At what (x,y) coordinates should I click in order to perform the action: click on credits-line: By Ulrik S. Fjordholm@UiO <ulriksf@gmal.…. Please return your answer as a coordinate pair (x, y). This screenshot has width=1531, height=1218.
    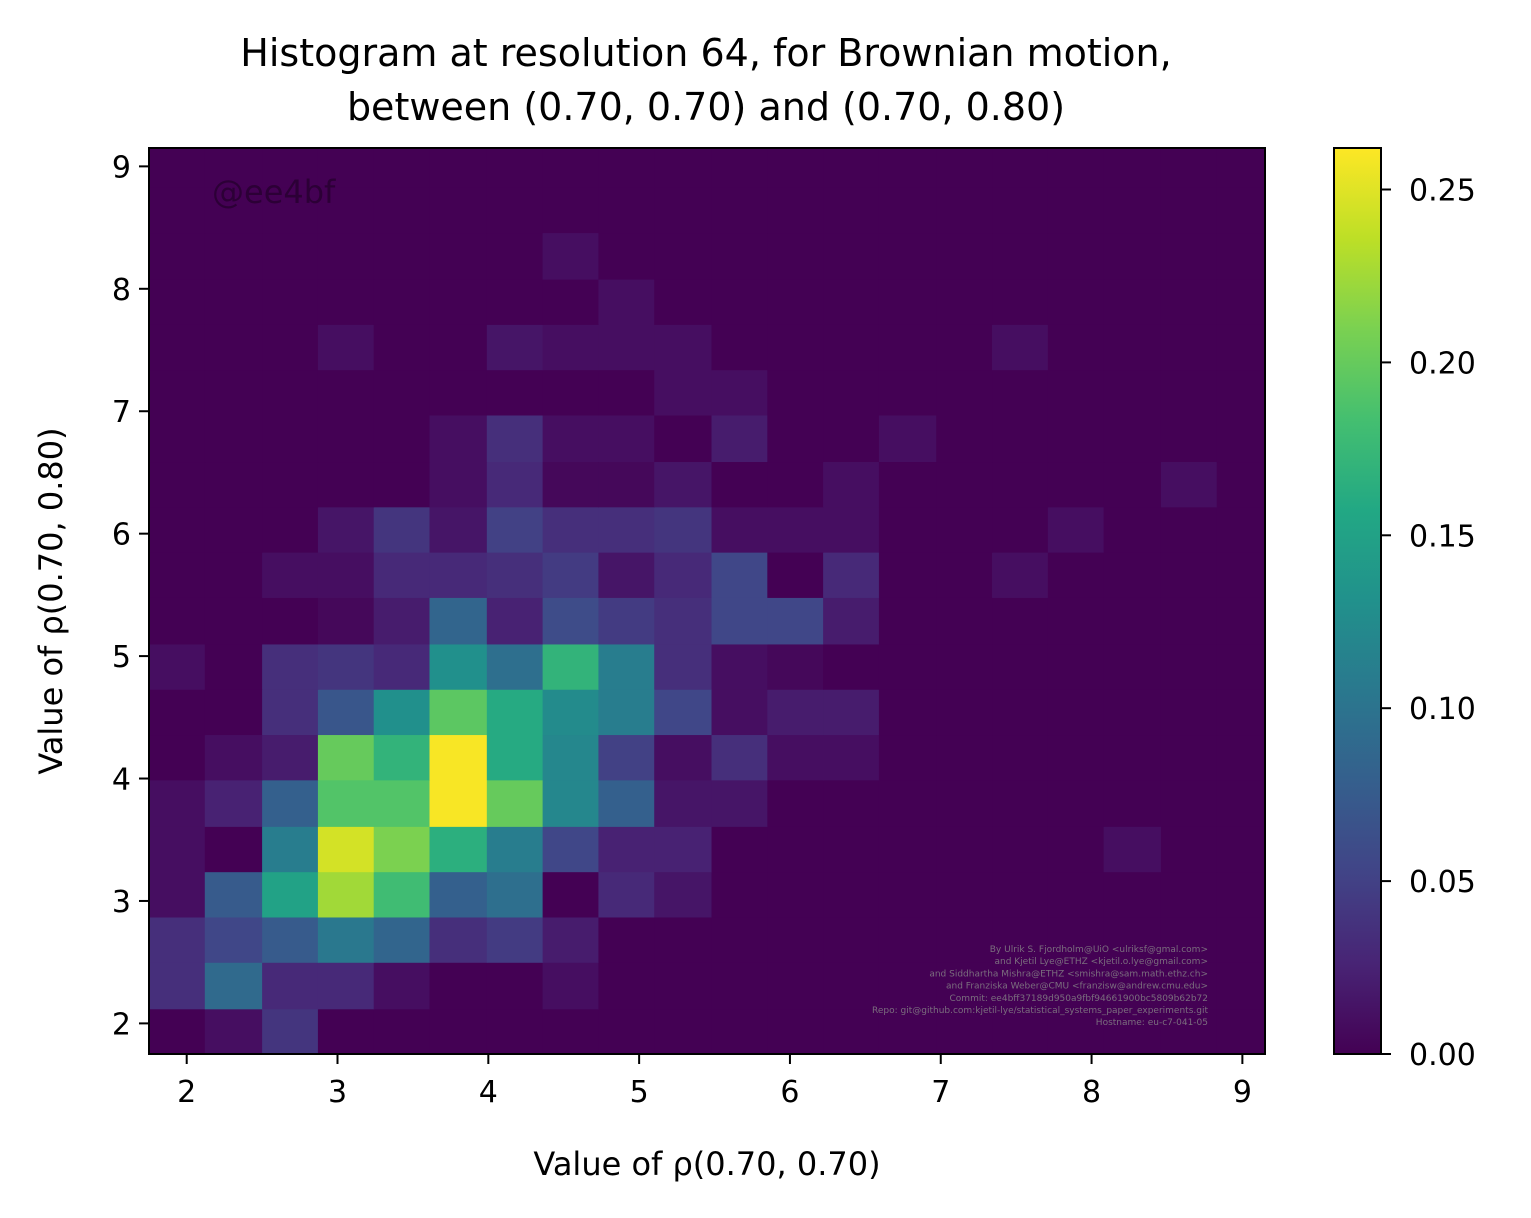
    Looking at the image, I should click on (1099, 950).